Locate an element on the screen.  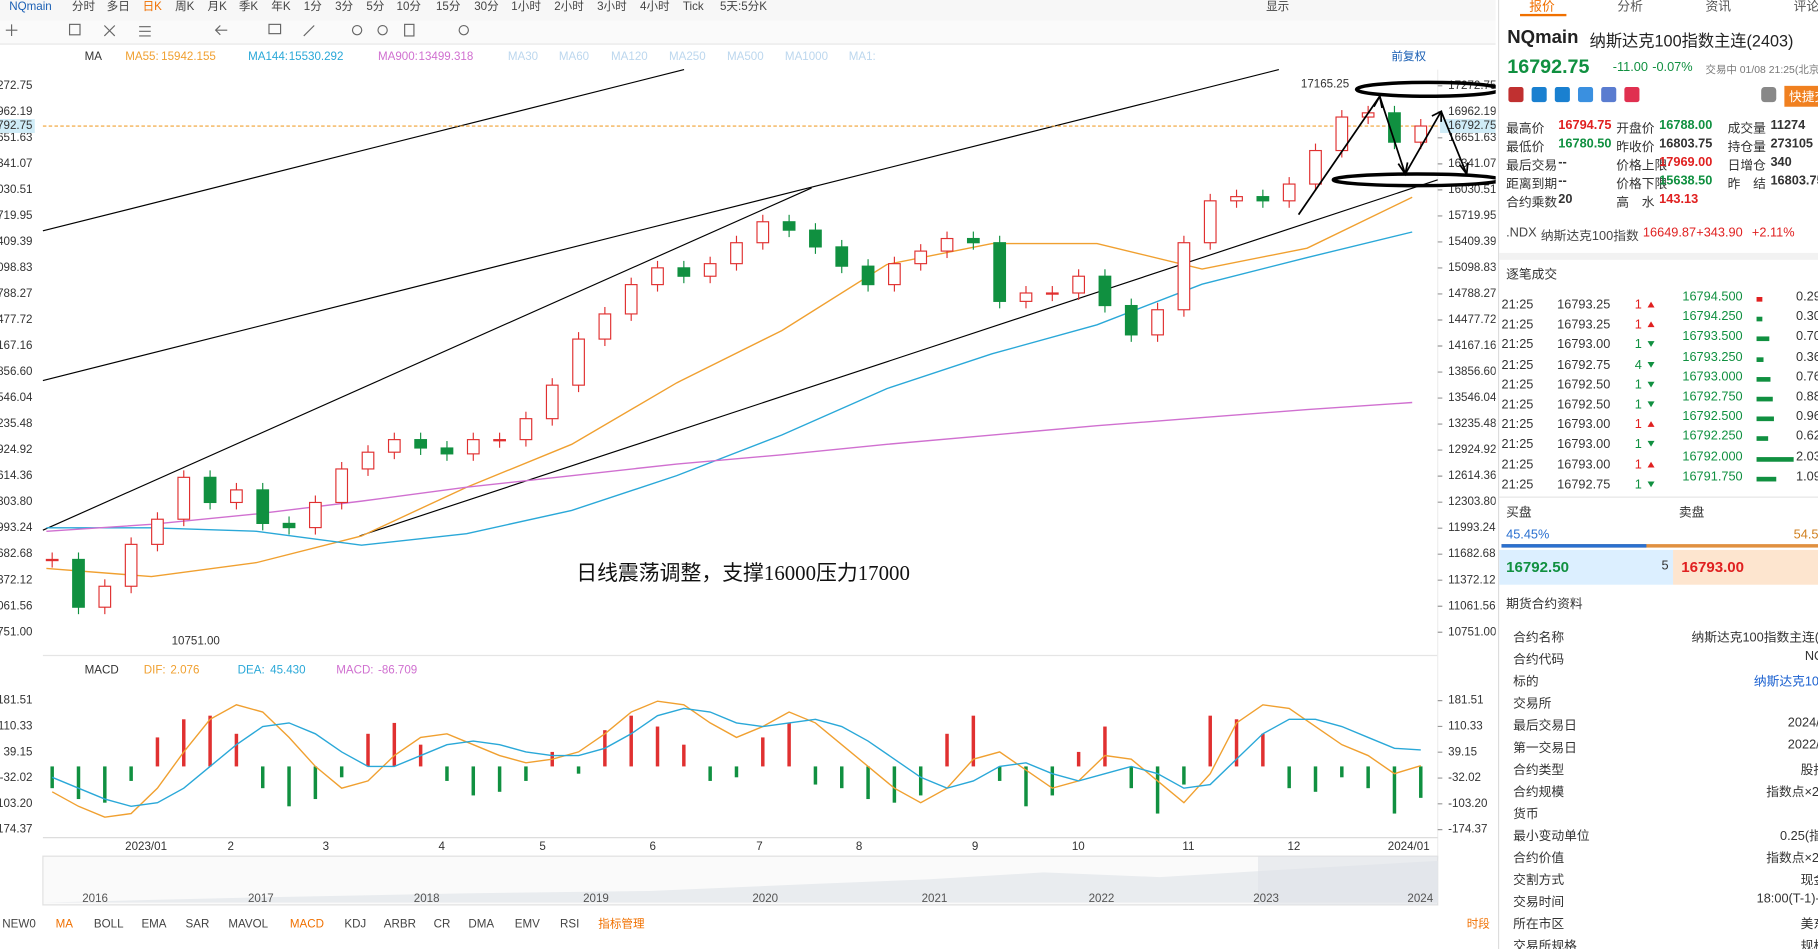
info-label: 交易所规格 is located at coordinates (1545, 944).